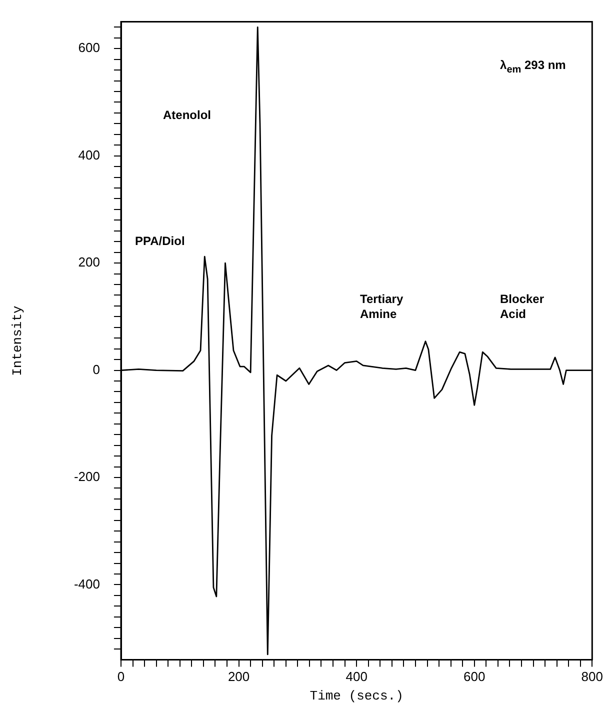 This screenshot has height=708, width=606. Describe the element at coordinates (592, 676) in the screenshot. I see `x-tick-label: 800` at that location.